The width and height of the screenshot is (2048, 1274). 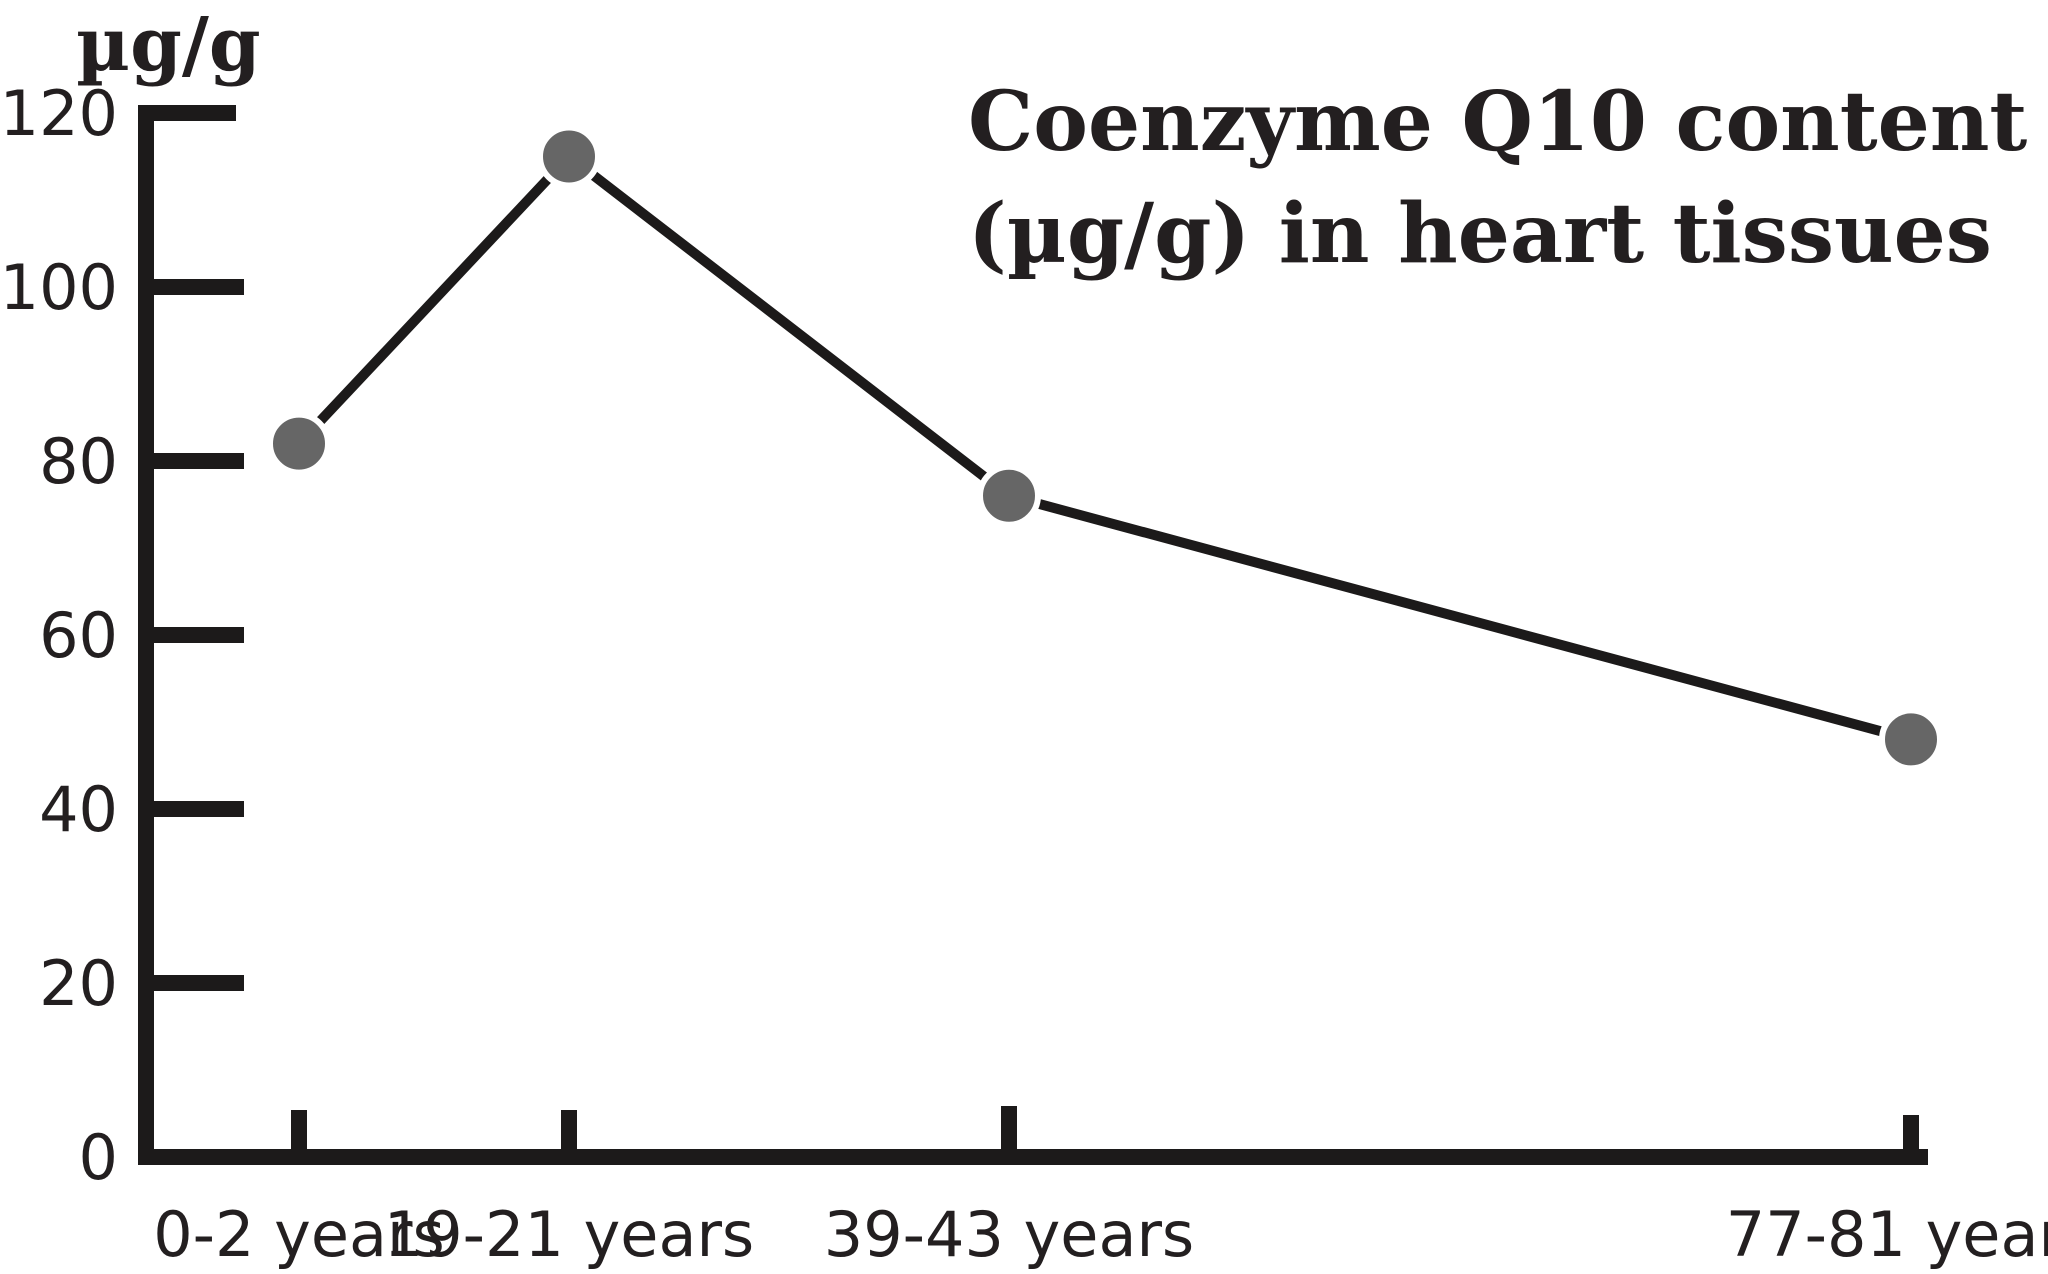 What do you see at coordinates (78, 809) in the screenshot?
I see `y-tick-label: 40` at bounding box center [78, 809].